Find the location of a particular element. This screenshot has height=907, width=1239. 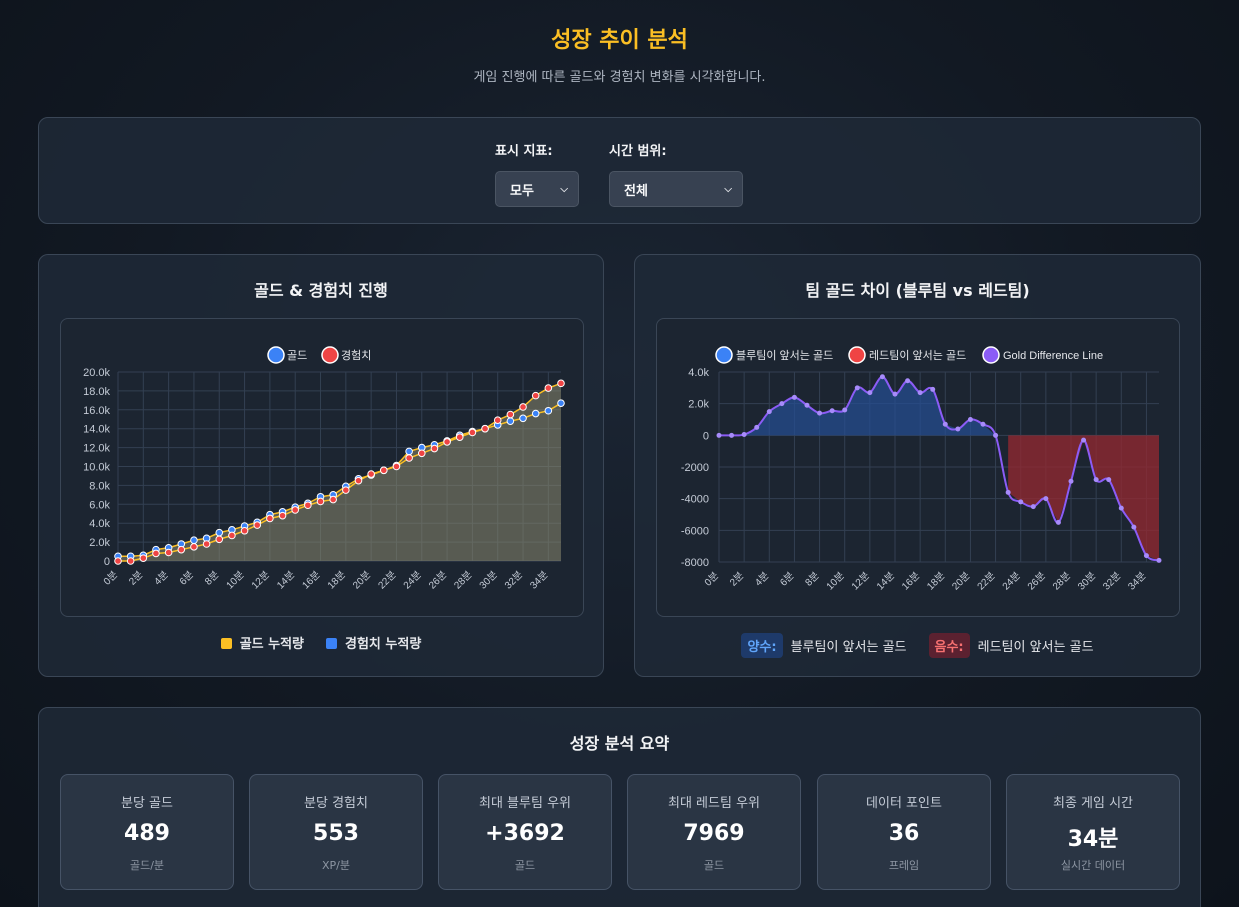

y-tick-label: 6.0k is located at coordinates (99, 505).